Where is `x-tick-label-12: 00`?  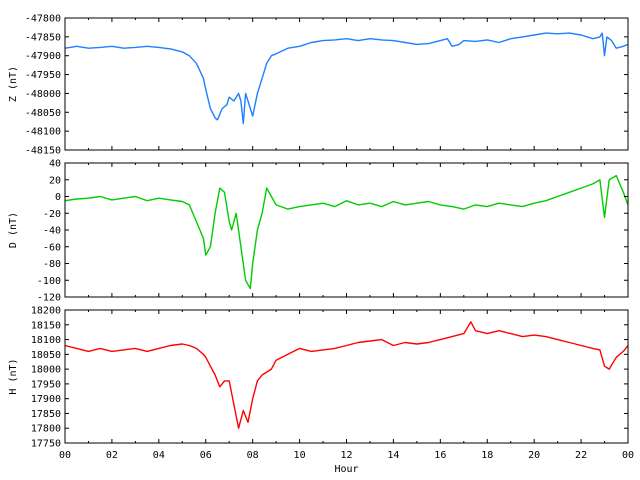 x-tick-label-12: 00 is located at coordinates (628, 455).